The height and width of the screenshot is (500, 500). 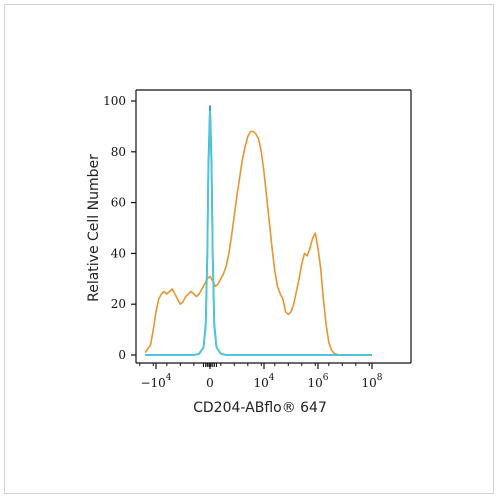 What do you see at coordinates (118, 253) in the screenshot?
I see `y-tick-label: 40` at bounding box center [118, 253].